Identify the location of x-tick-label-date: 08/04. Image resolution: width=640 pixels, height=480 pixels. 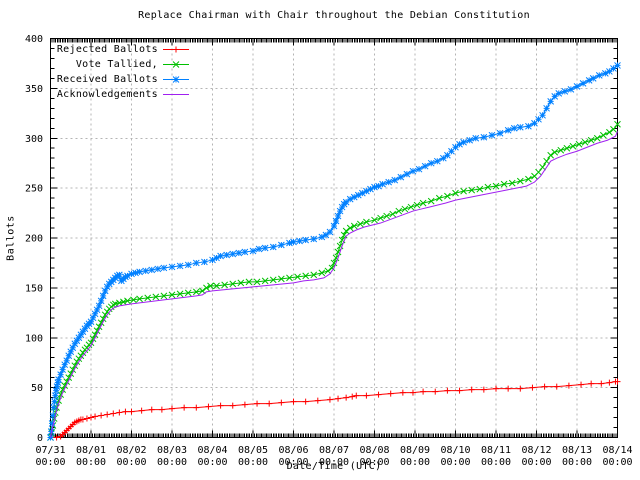
(212, 450).